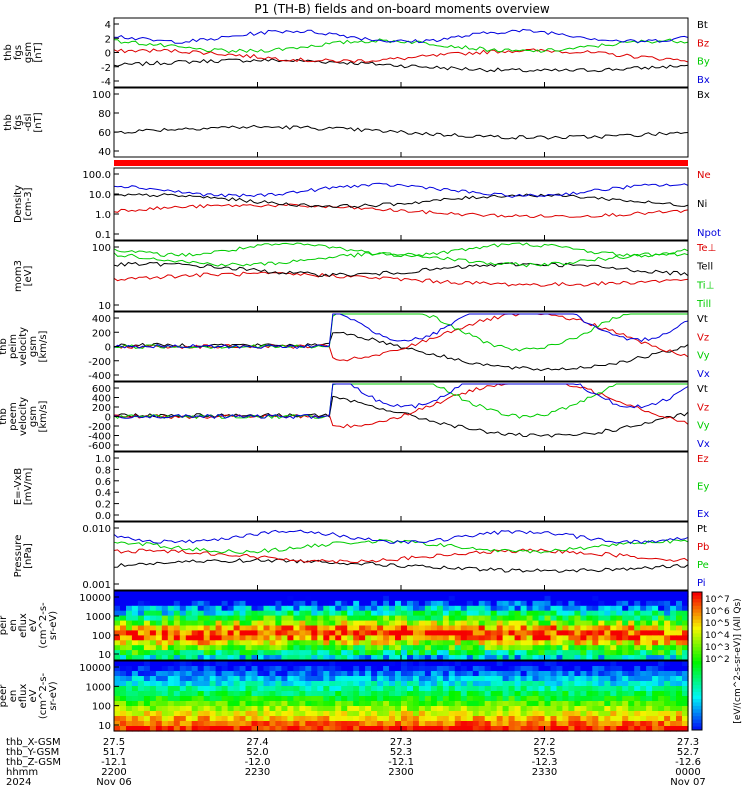 This screenshot has width=750, height=800. Describe the element at coordinates (24, 346) in the screenshot. I see `y-axis-label: thbpeimvelocitygsm[km/s]` at that location.